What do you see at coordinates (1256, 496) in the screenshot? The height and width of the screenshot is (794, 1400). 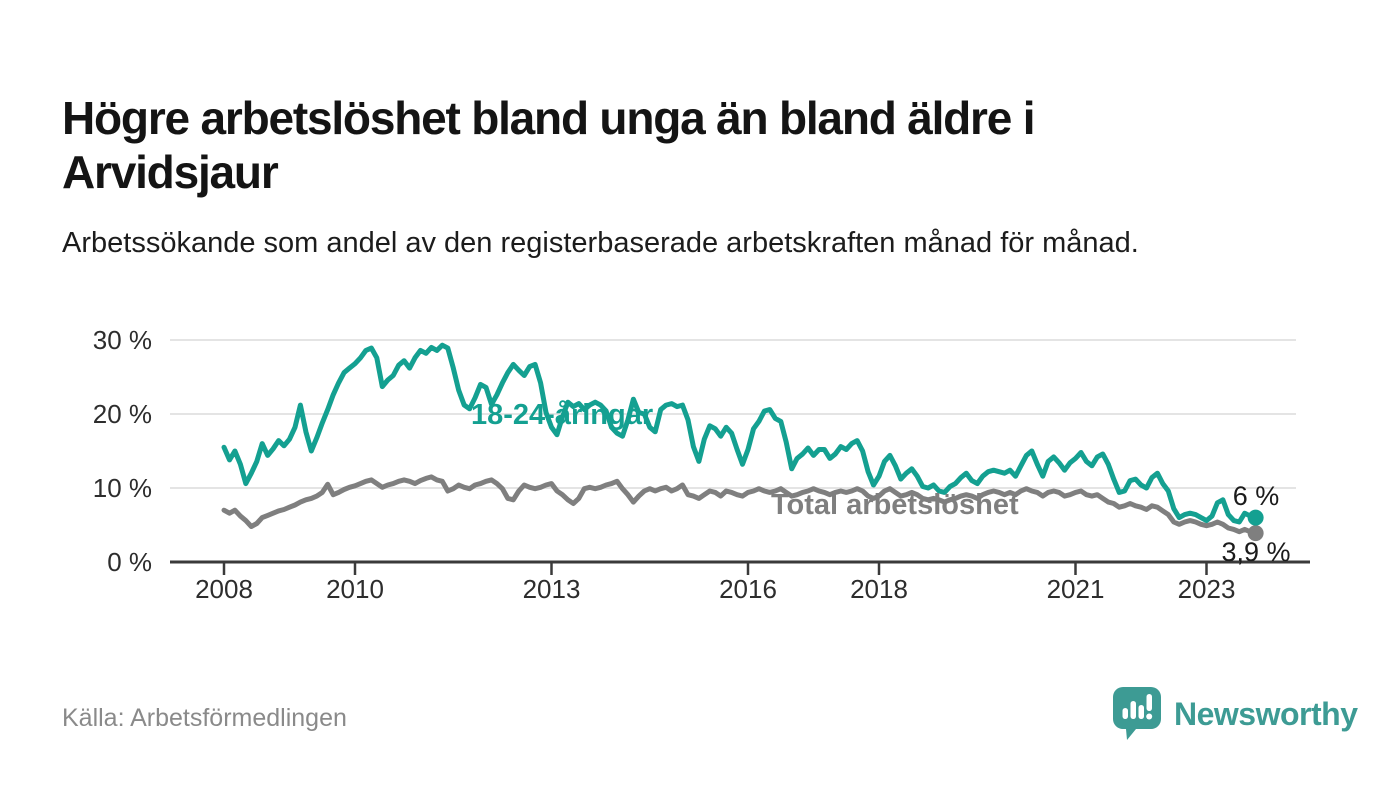 I see `end-value-label-youth: 6 %` at bounding box center [1256, 496].